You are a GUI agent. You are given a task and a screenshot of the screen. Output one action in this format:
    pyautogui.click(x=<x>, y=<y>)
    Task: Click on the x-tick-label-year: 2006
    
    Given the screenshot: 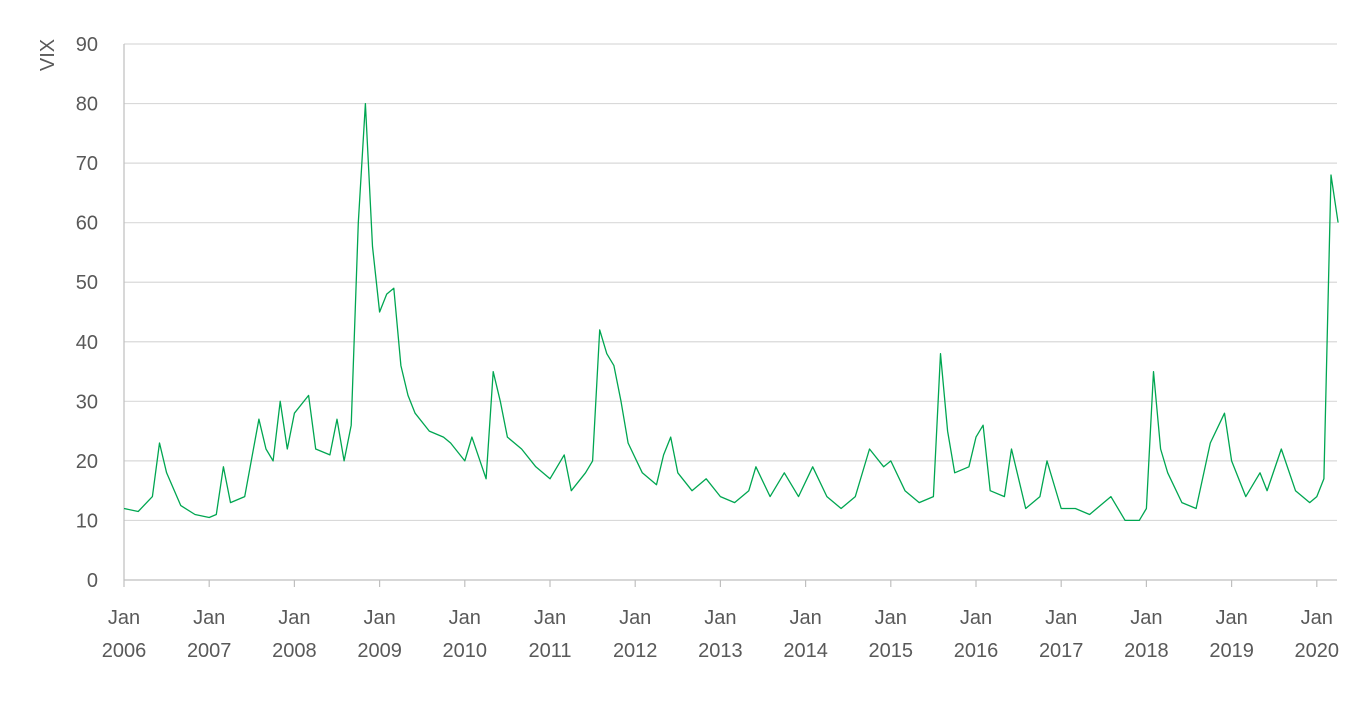 What is the action you would take?
    pyautogui.click(x=124, y=651)
    